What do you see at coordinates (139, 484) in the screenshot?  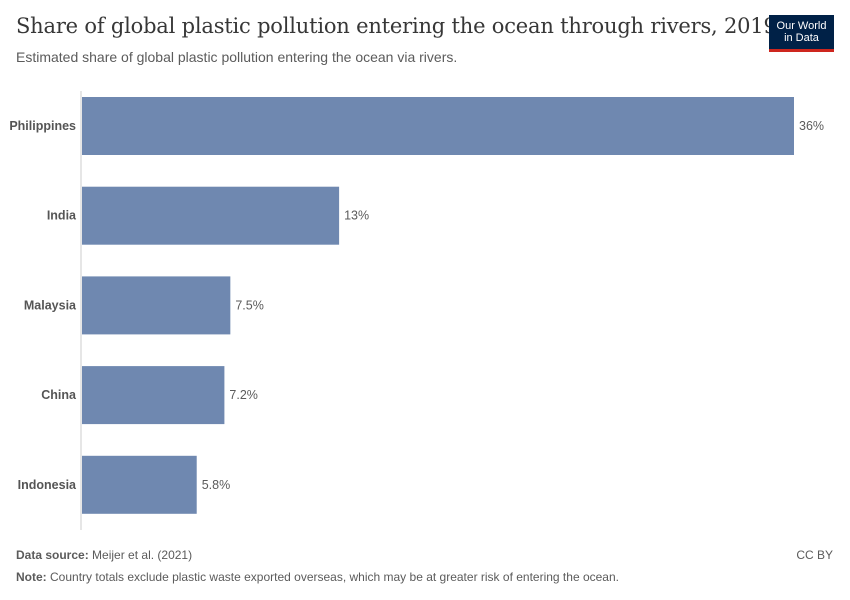 I see `bar-indonesia` at bounding box center [139, 484].